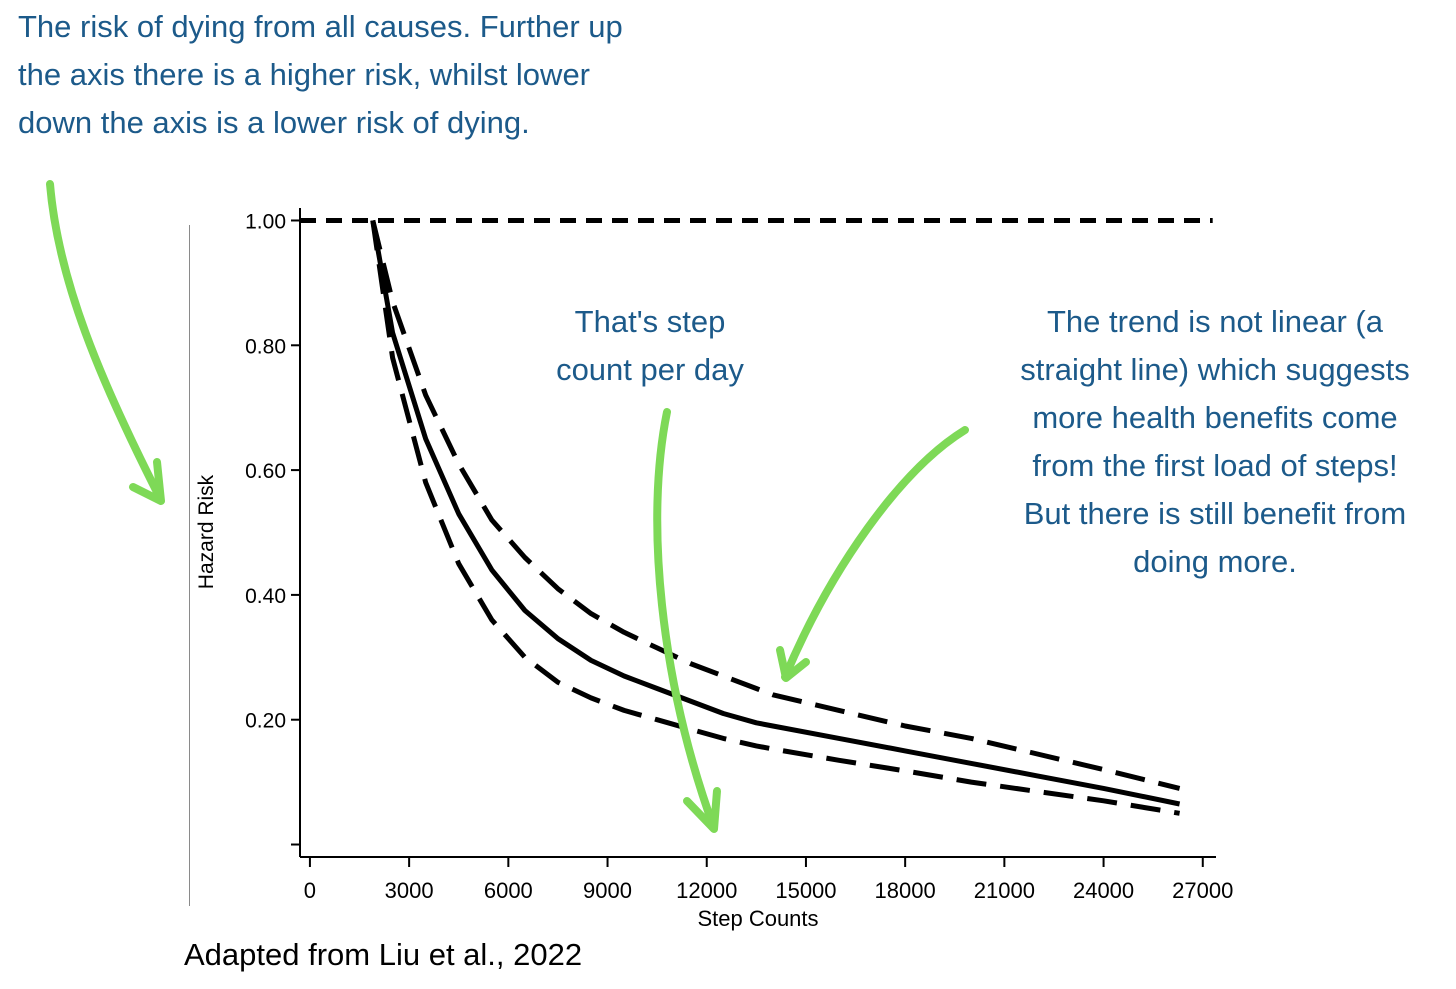 The image size is (1456, 989). I want to click on x-tick-label: 6000, so click(508, 890).